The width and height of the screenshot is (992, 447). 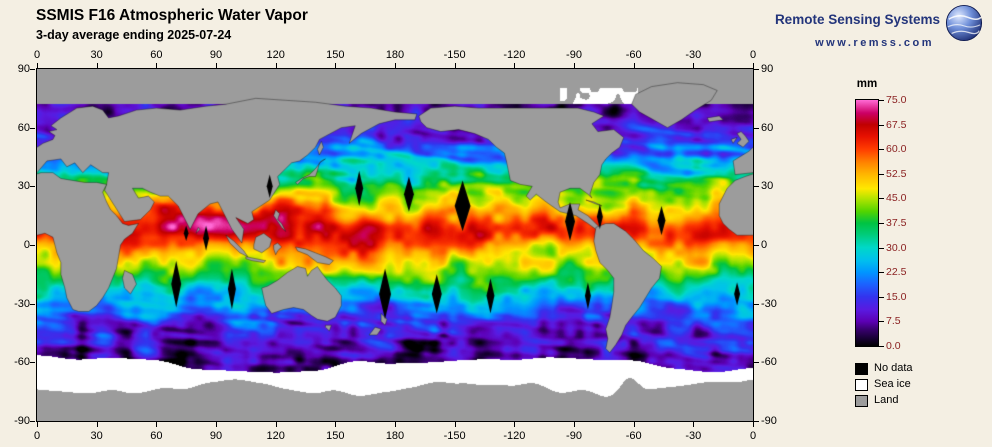 What do you see at coordinates (895, 369) in the screenshot?
I see `legend-item: No data` at bounding box center [895, 369].